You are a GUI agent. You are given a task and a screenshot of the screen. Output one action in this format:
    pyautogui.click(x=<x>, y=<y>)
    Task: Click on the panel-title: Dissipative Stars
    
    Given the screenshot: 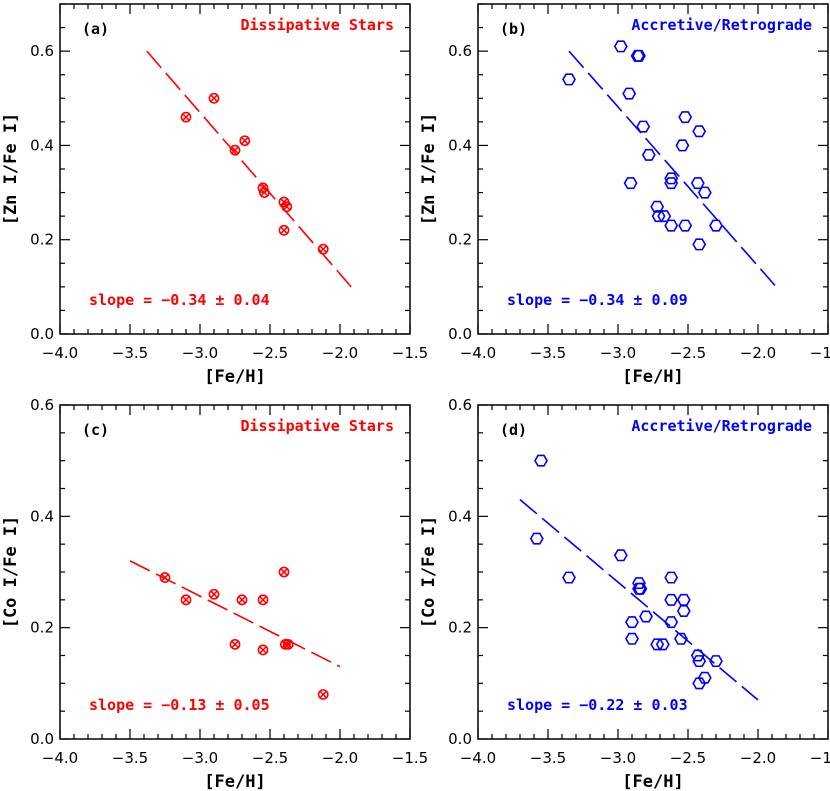 What is the action you would take?
    pyautogui.click(x=317, y=25)
    